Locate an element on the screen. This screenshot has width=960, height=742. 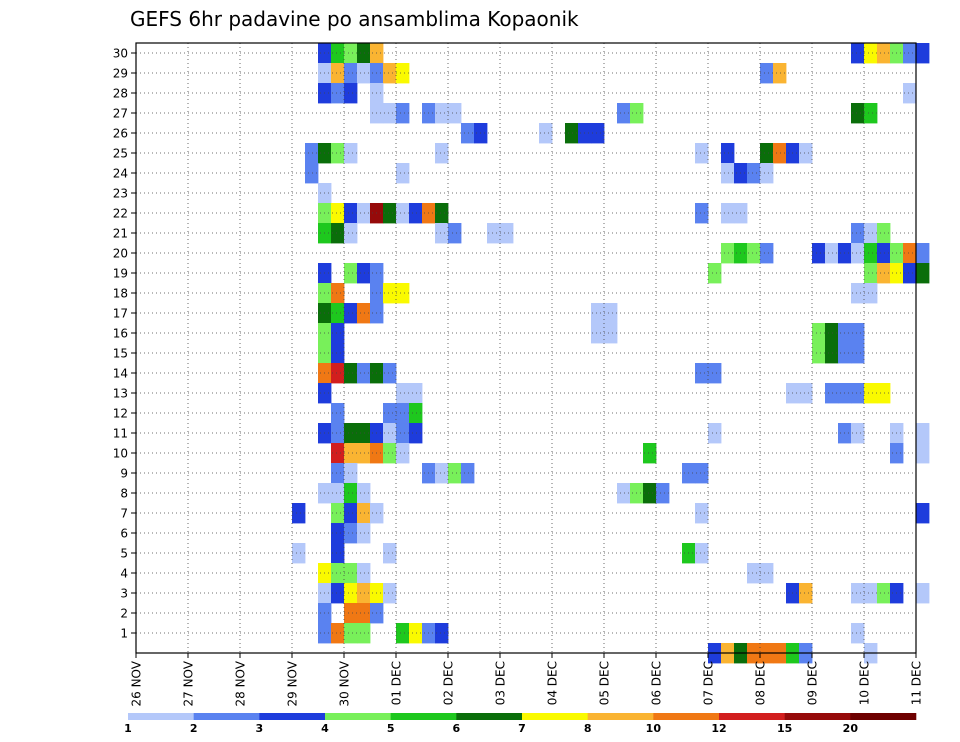
x-tick-label: 03 DEC is located at coordinates (501, 683).